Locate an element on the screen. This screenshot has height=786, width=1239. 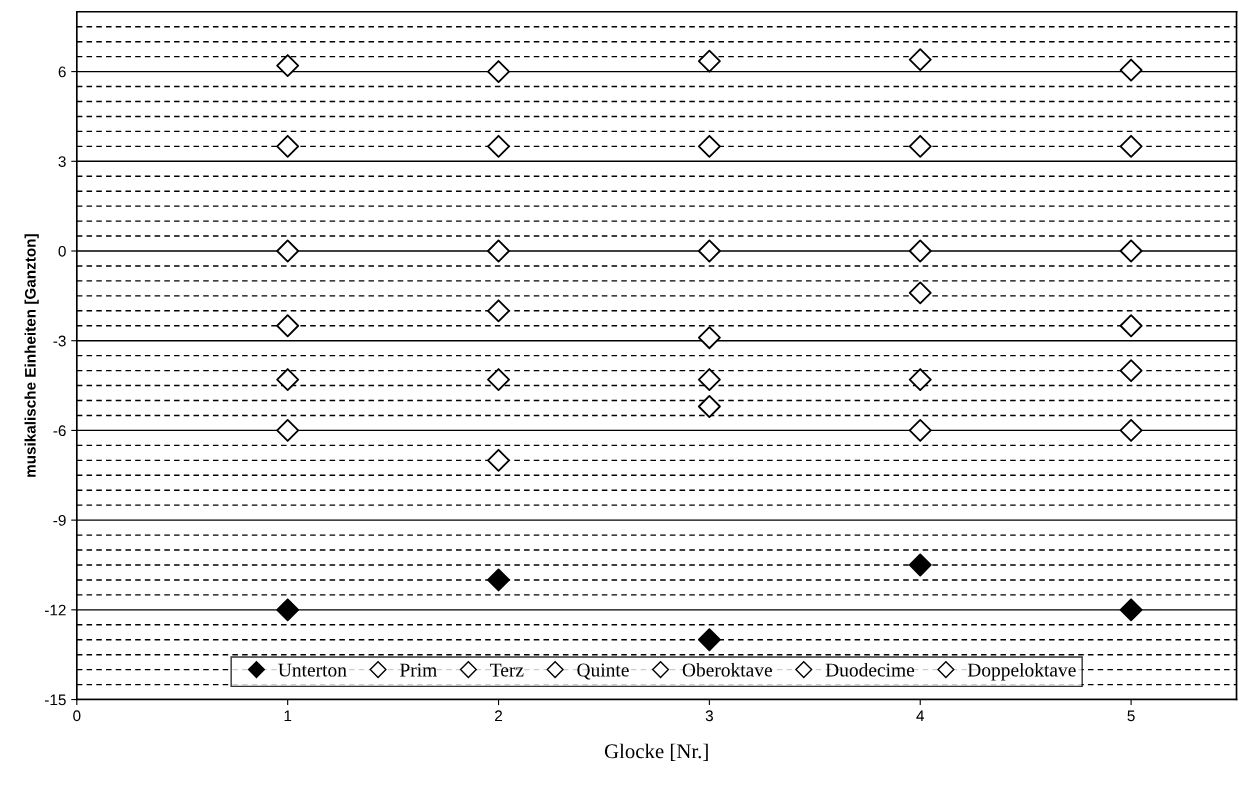
y-tick-label: 6 is located at coordinates (62, 72).